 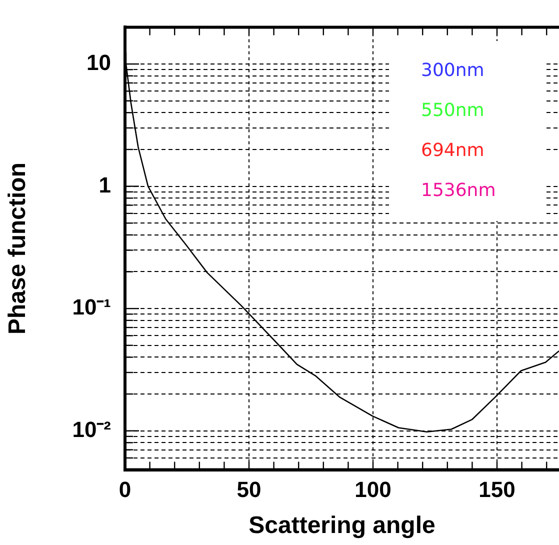 I want to click on x-tick-label: 0, so click(x=125, y=489).